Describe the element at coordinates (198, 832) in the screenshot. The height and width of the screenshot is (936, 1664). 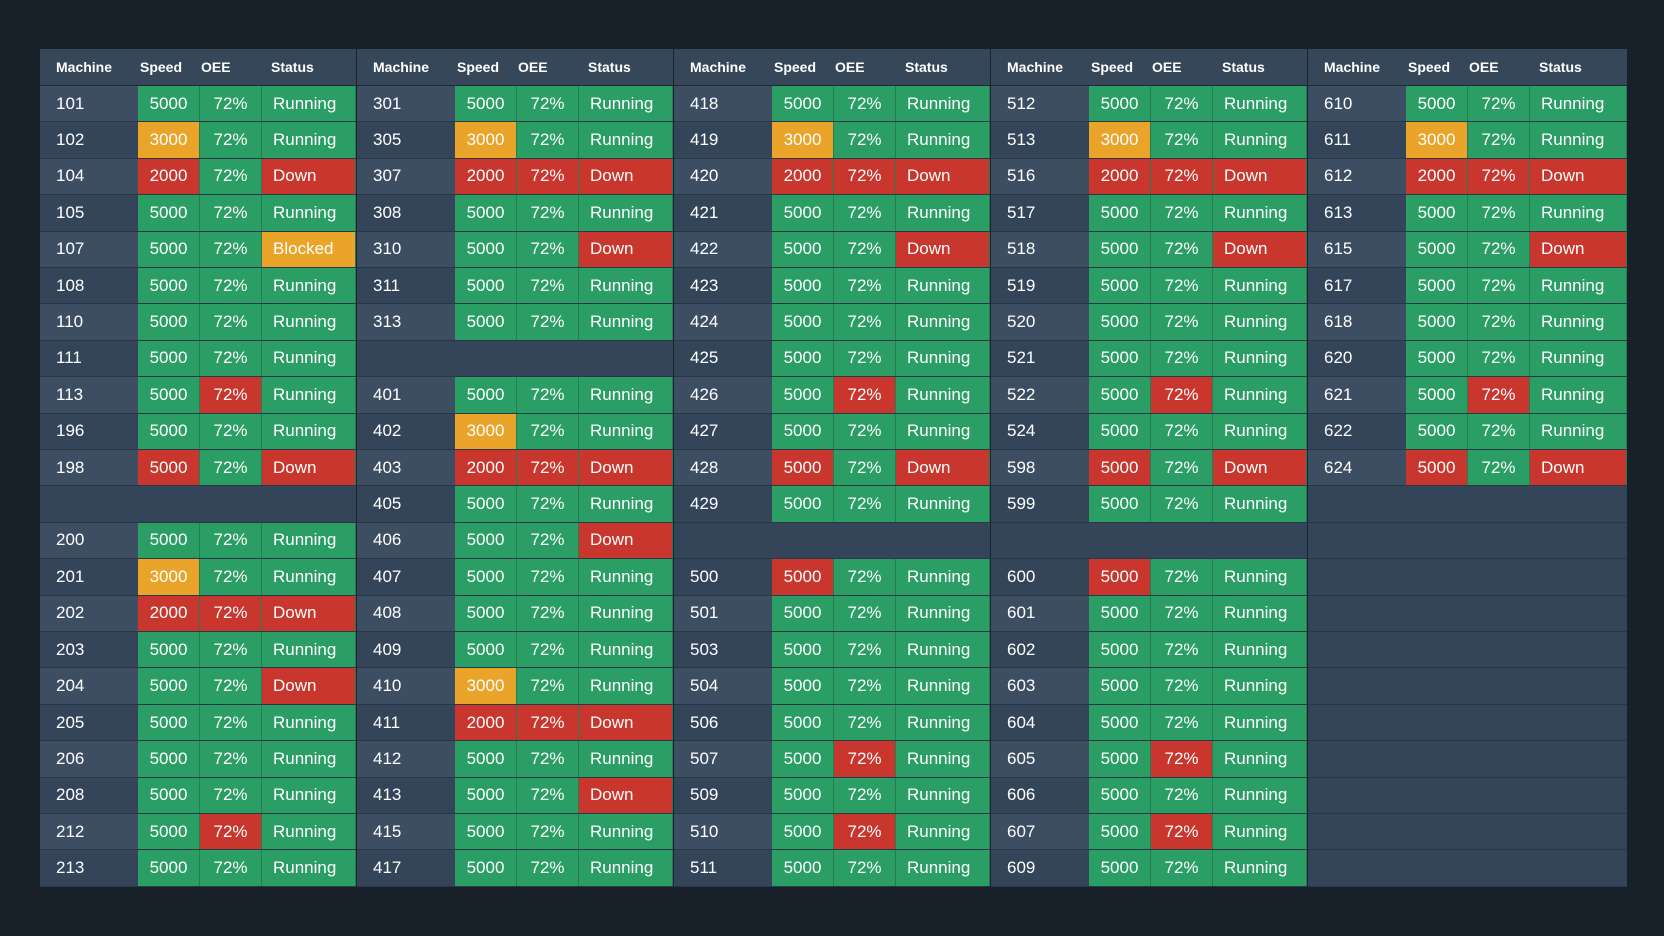
I see `machine-row: 212 5000 72% Running` at that location.